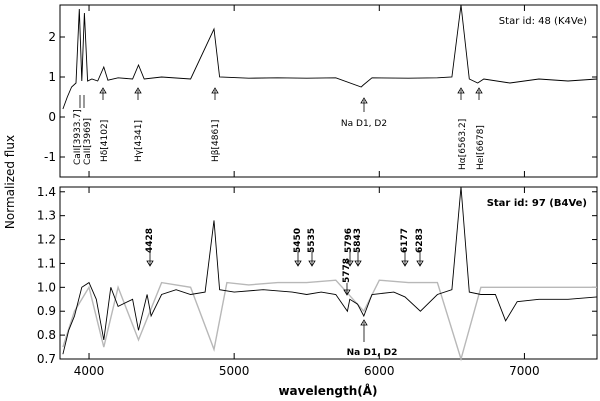 The height and width of the screenshot is (401, 600). What do you see at coordinates (543, 21) in the screenshot?
I see `top-star-label: Star id: 48 (K4Ve)` at bounding box center [543, 21].